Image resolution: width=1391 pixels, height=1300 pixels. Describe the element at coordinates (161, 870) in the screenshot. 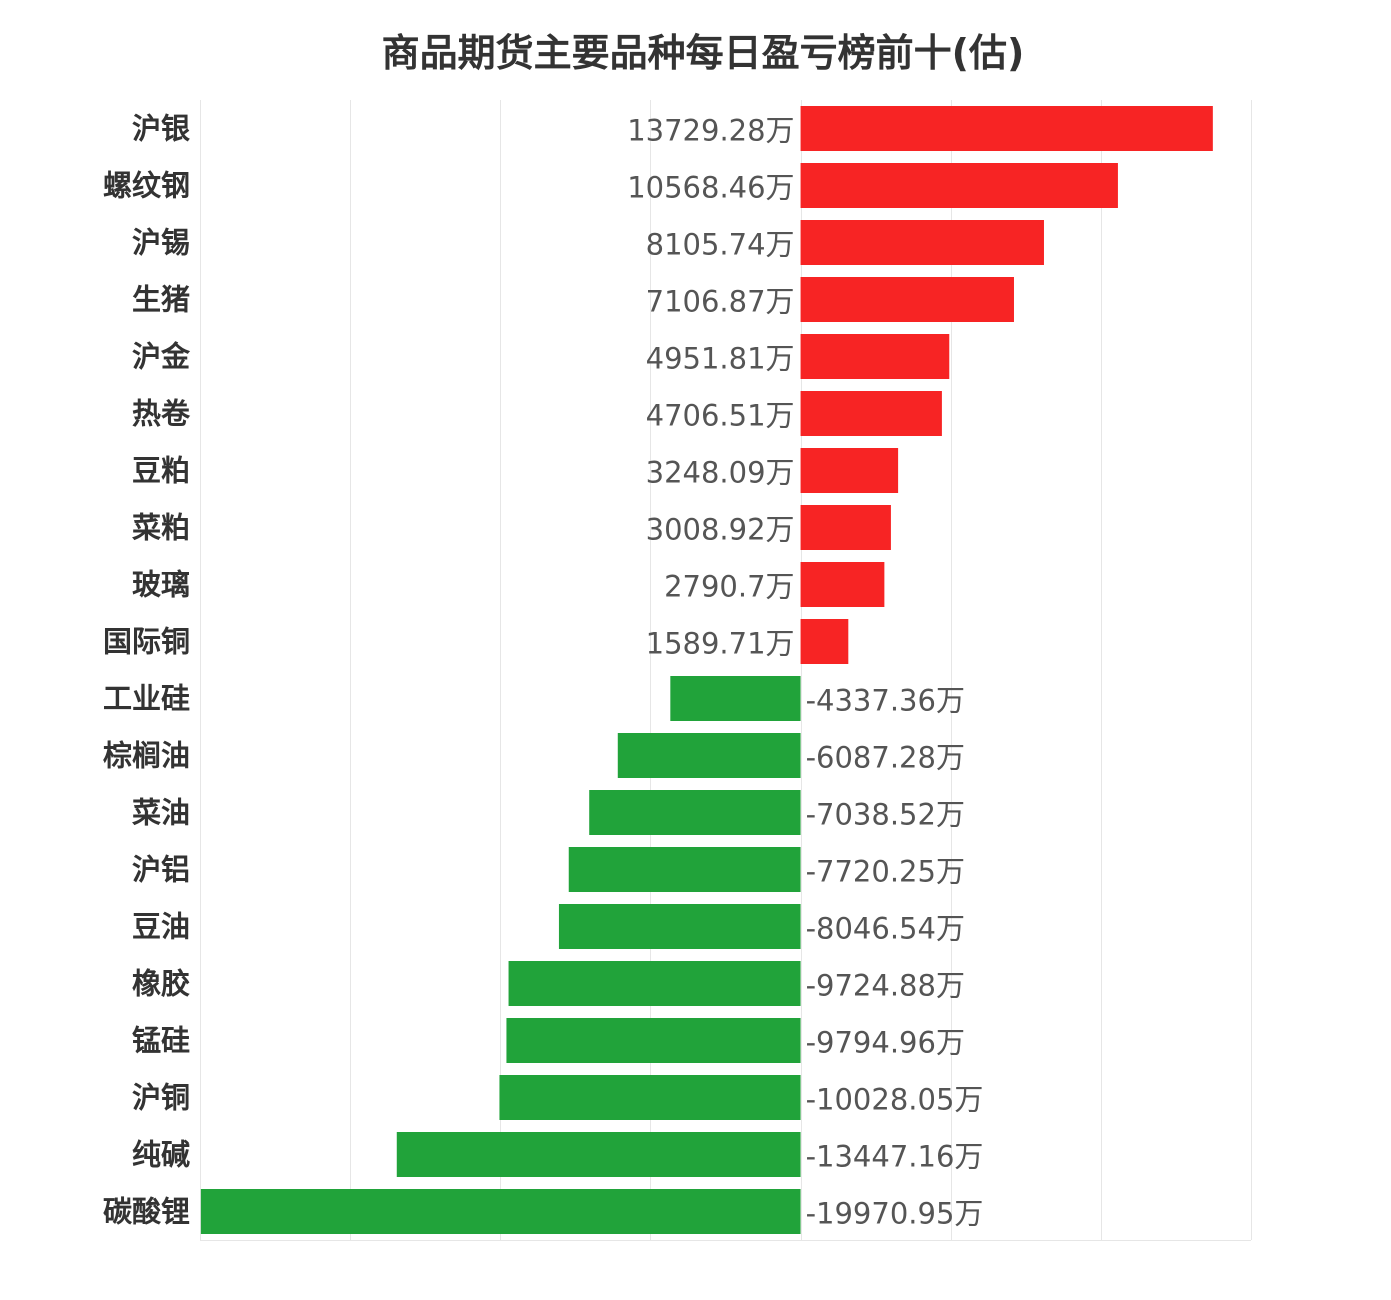

I see `category-label: 沪铝` at that location.